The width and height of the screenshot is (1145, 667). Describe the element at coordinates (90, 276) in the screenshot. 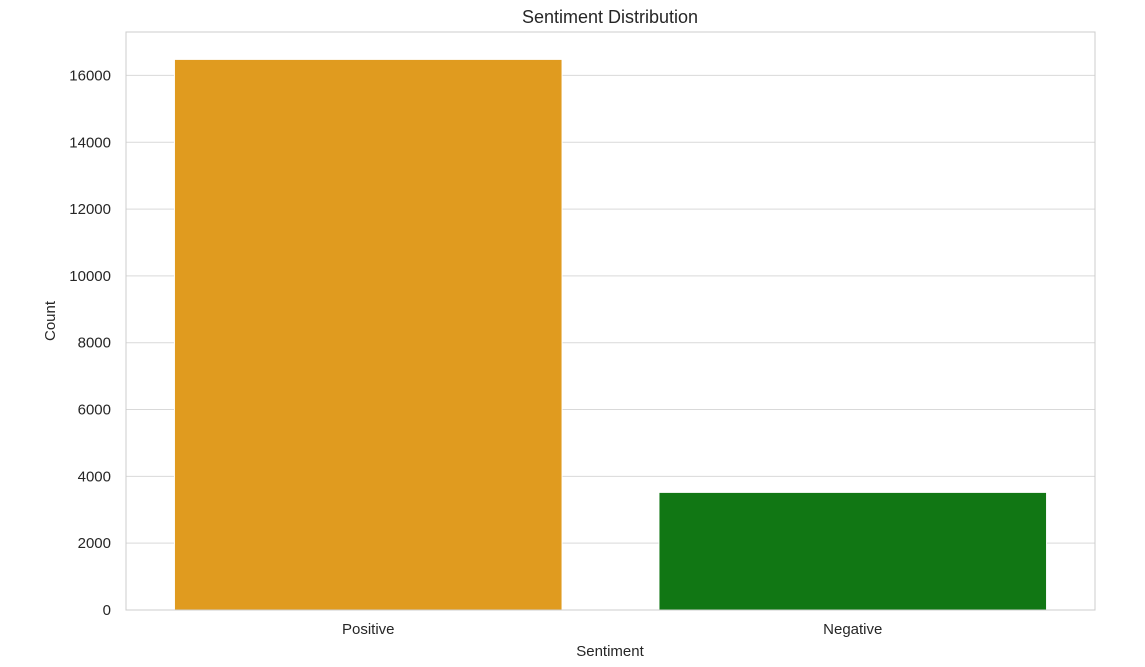

I see `y-tick-label: 10000` at that location.